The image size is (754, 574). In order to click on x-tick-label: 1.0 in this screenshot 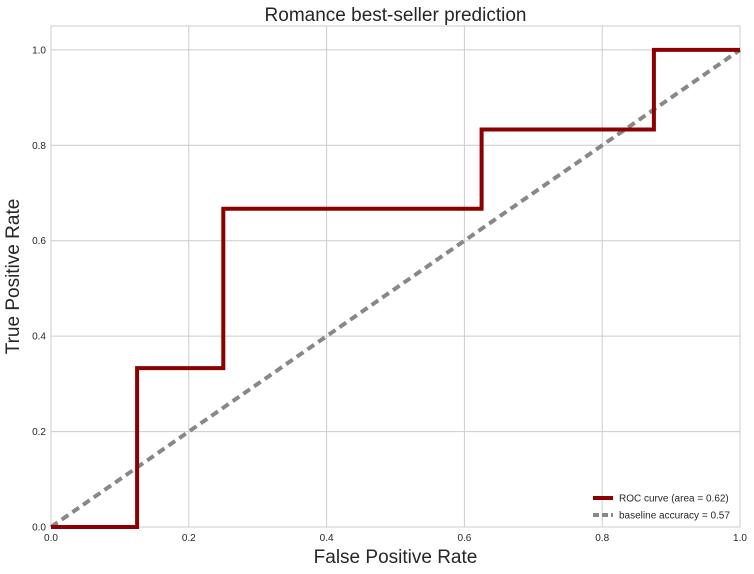, I will do `click(740, 538)`.